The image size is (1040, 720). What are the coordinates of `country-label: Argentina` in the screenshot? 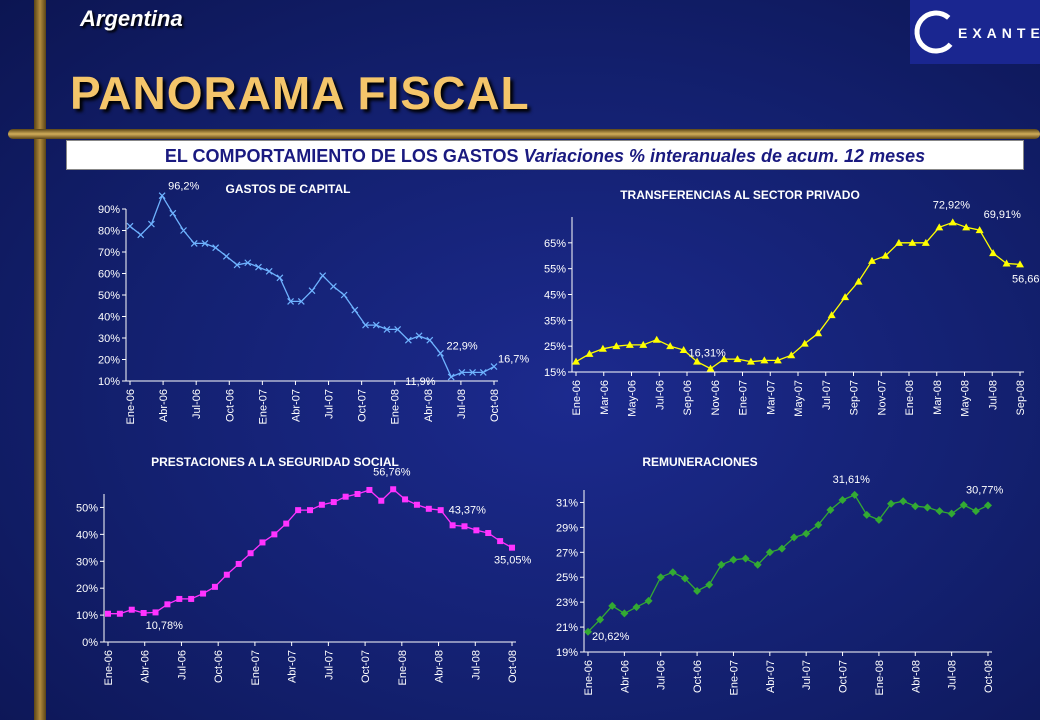 It's located at (131, 18).